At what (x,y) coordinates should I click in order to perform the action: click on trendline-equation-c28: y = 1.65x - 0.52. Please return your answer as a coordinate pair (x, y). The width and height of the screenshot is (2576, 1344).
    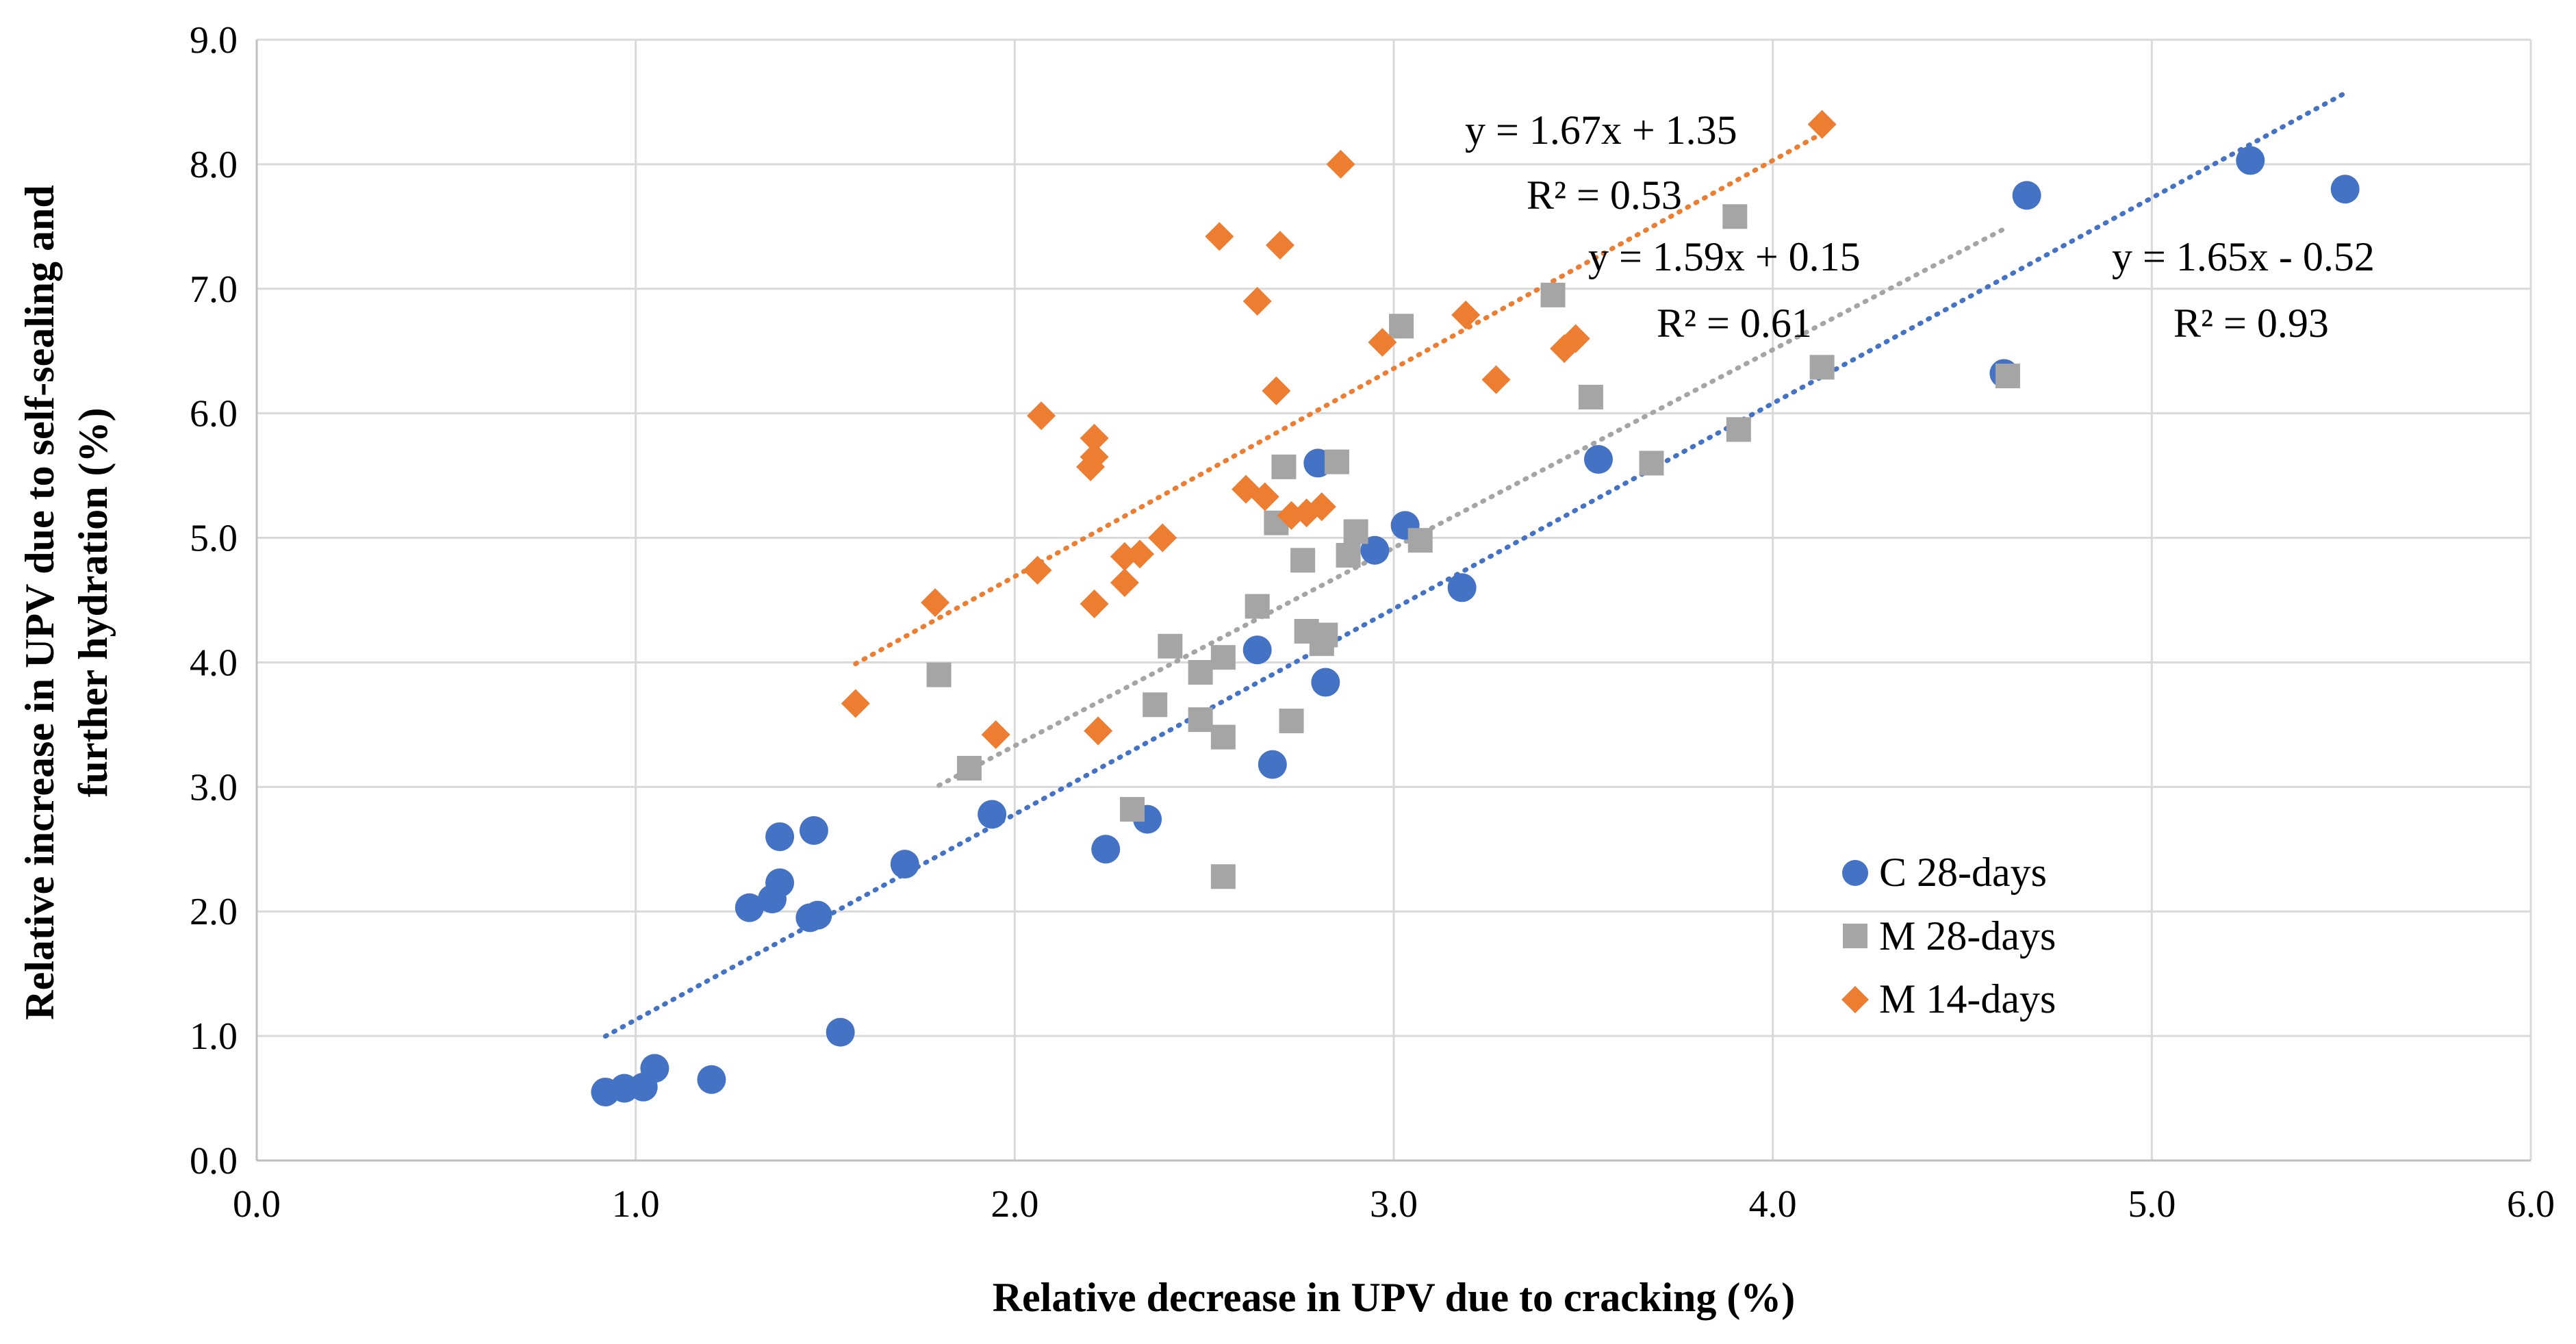
    Looking at the image, I should click on (2243, 257).